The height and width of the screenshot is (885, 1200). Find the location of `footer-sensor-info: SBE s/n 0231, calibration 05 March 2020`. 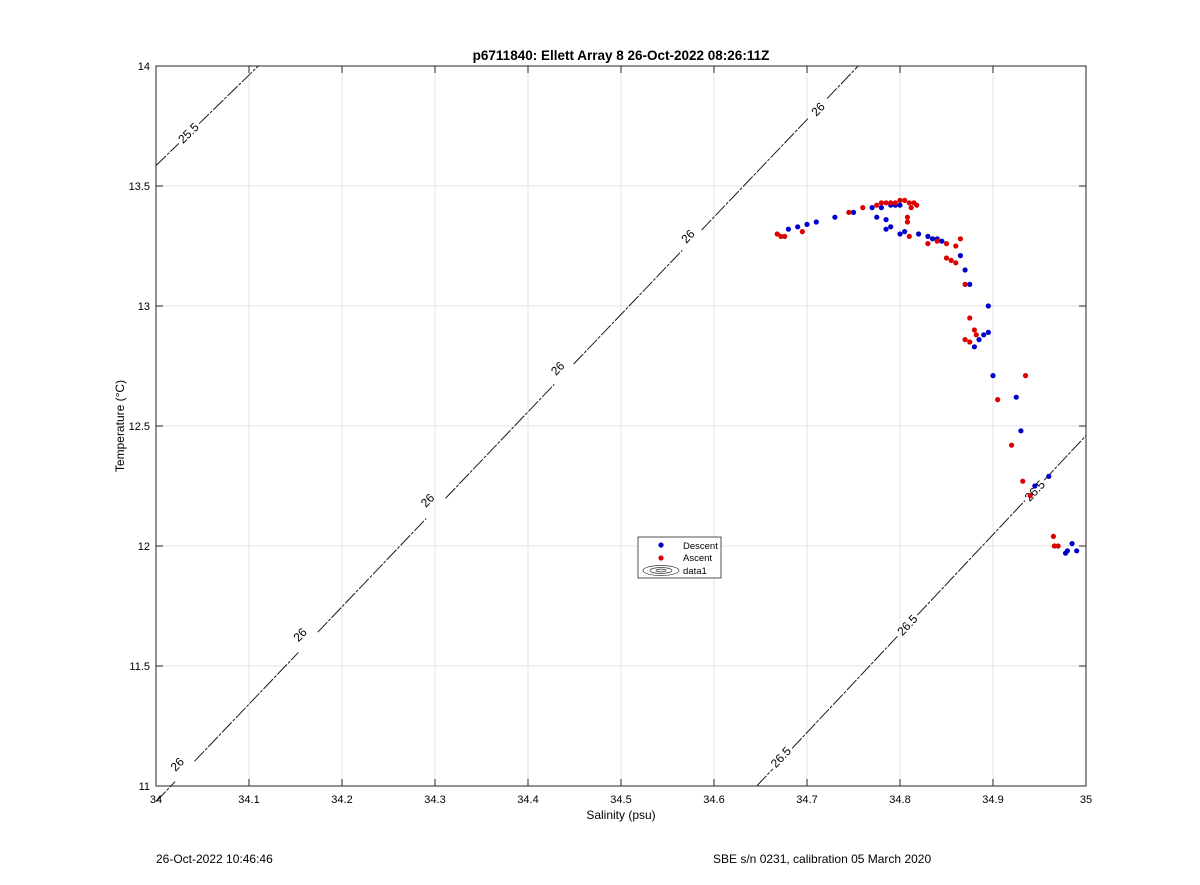

footer-sensor-info: SBE s/n 0231, calibration 05 March 2020 is located at coordinates (822, 859).